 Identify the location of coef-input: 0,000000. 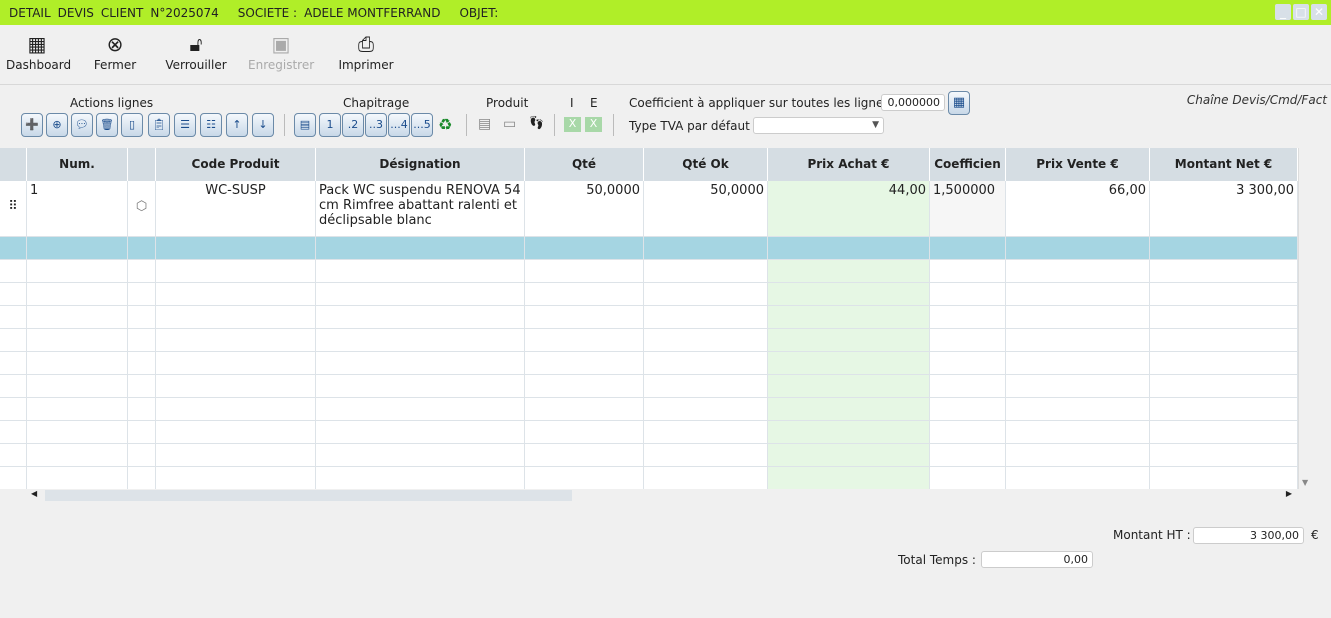
(913, 102).